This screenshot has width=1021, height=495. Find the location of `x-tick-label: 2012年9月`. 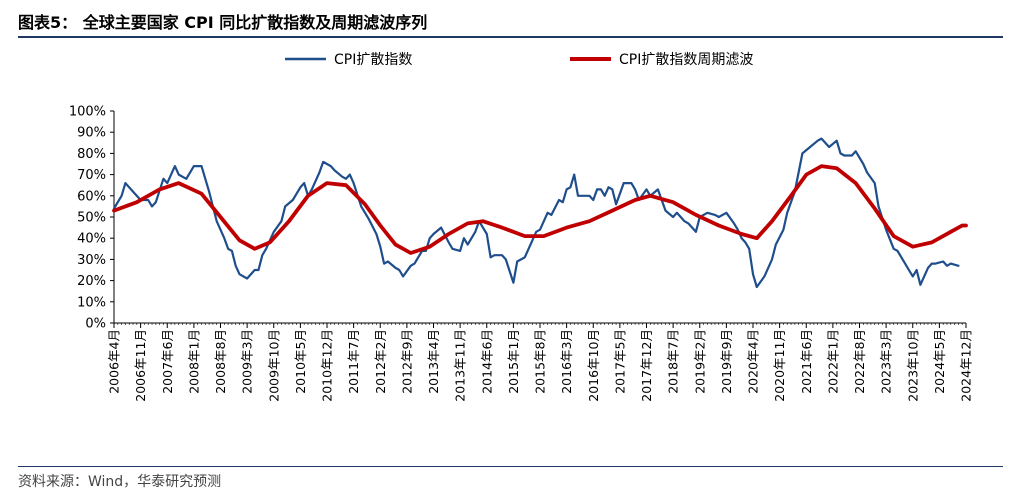

x-tick-label: 2012年9月 is located at coordinates (406, 361).